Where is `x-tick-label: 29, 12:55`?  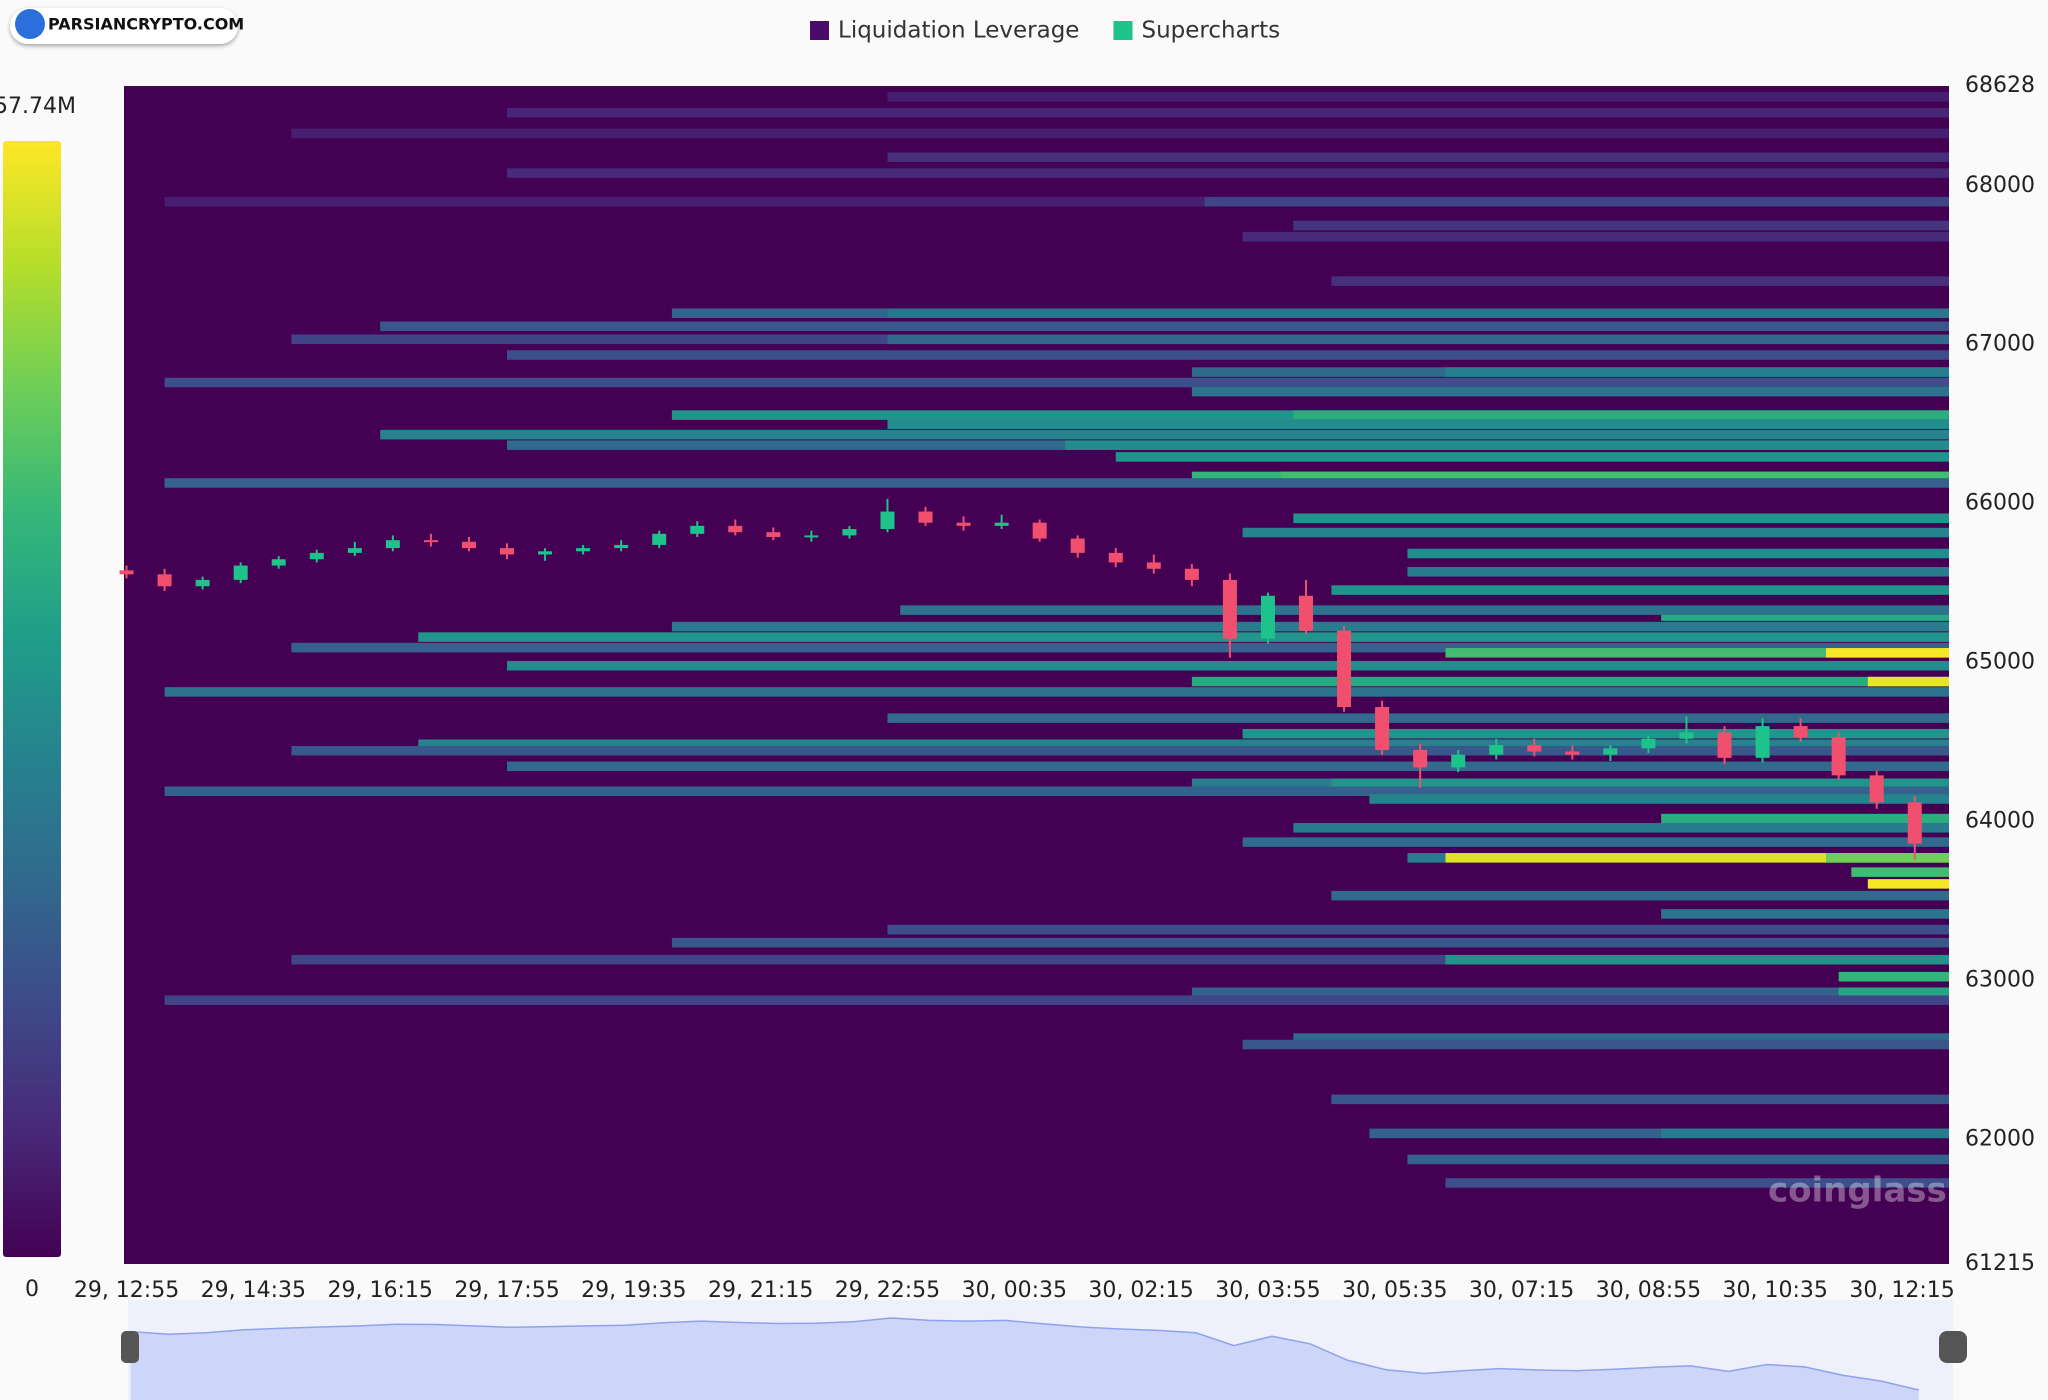
x-tick-label: 29, 12:55 is located at coordinates (126, 1290).